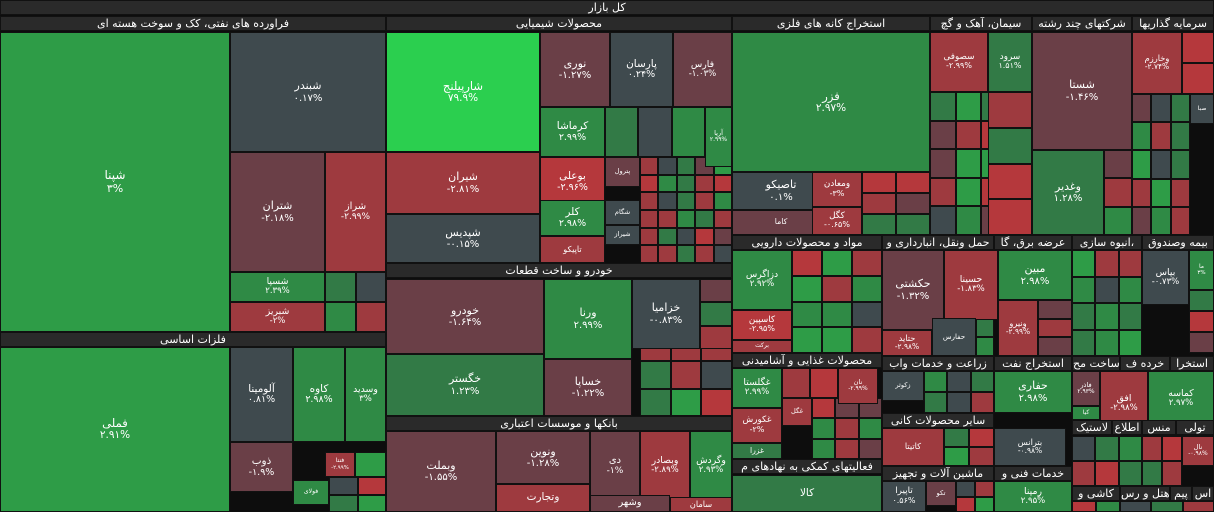 Image resolution: width=1214 pixels, height=512 pixels. Describe the element at coordinates (954, 337) in the screenshot. I see `stock-tile-hafarain: حفارس` at that location.